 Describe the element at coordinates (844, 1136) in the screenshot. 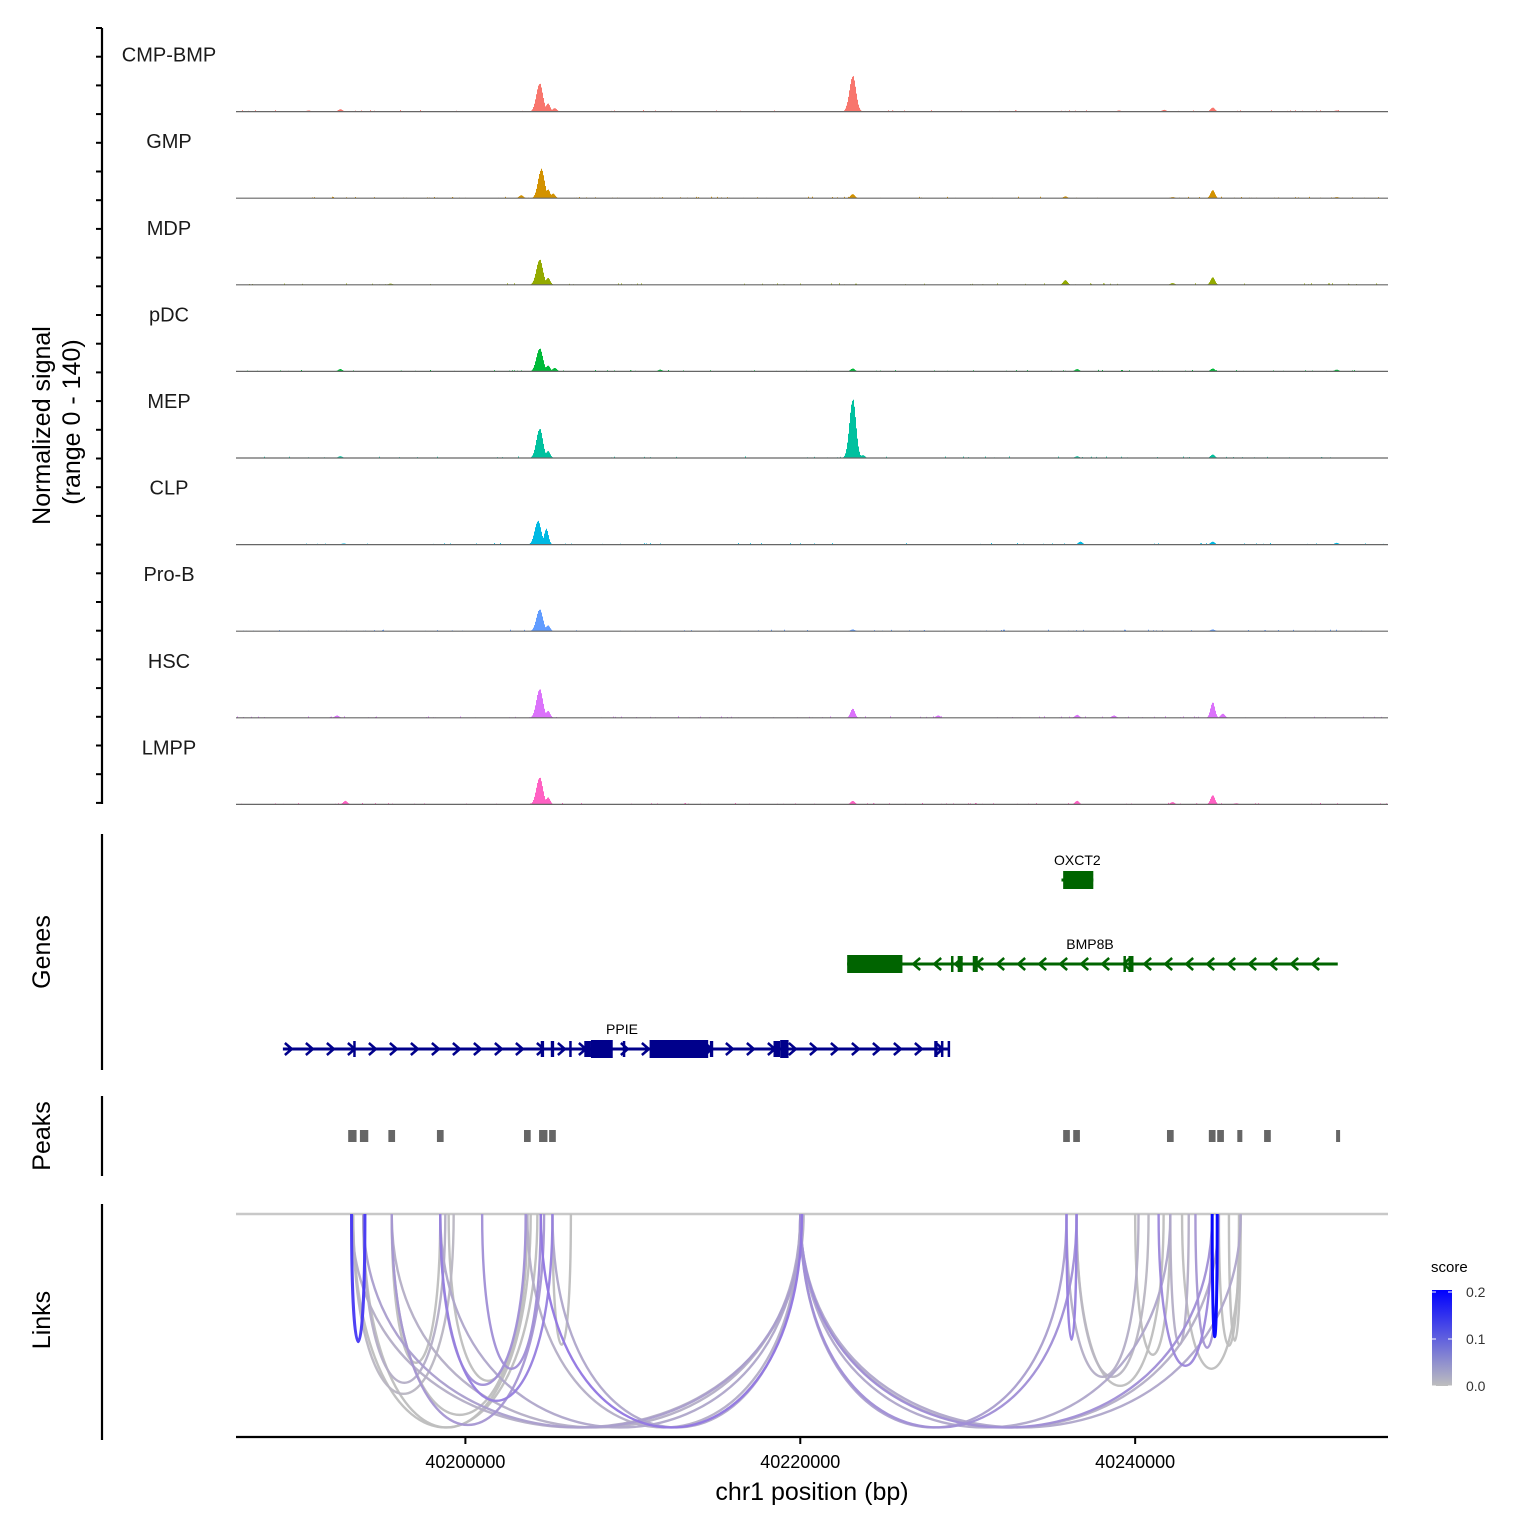

I see `peak-blocks` at that location.